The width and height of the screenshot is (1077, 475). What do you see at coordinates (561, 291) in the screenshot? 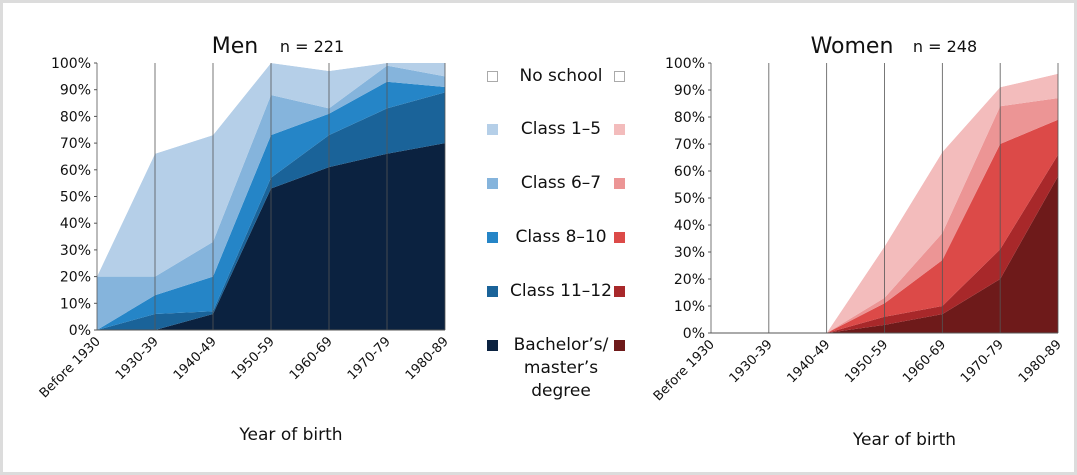
I see `legend-label: Class 11–12` at bounding box center [561, 291].